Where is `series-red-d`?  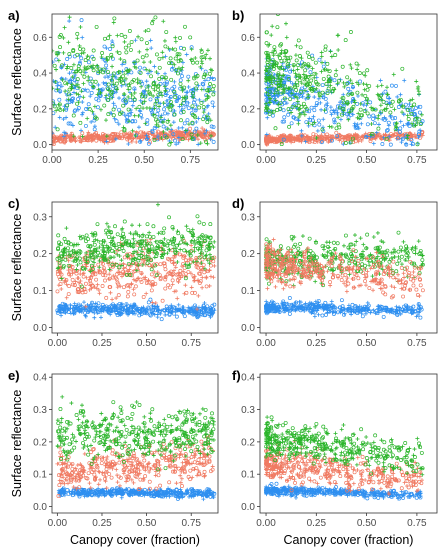
series-red-d is located at coordinates (344, 268).